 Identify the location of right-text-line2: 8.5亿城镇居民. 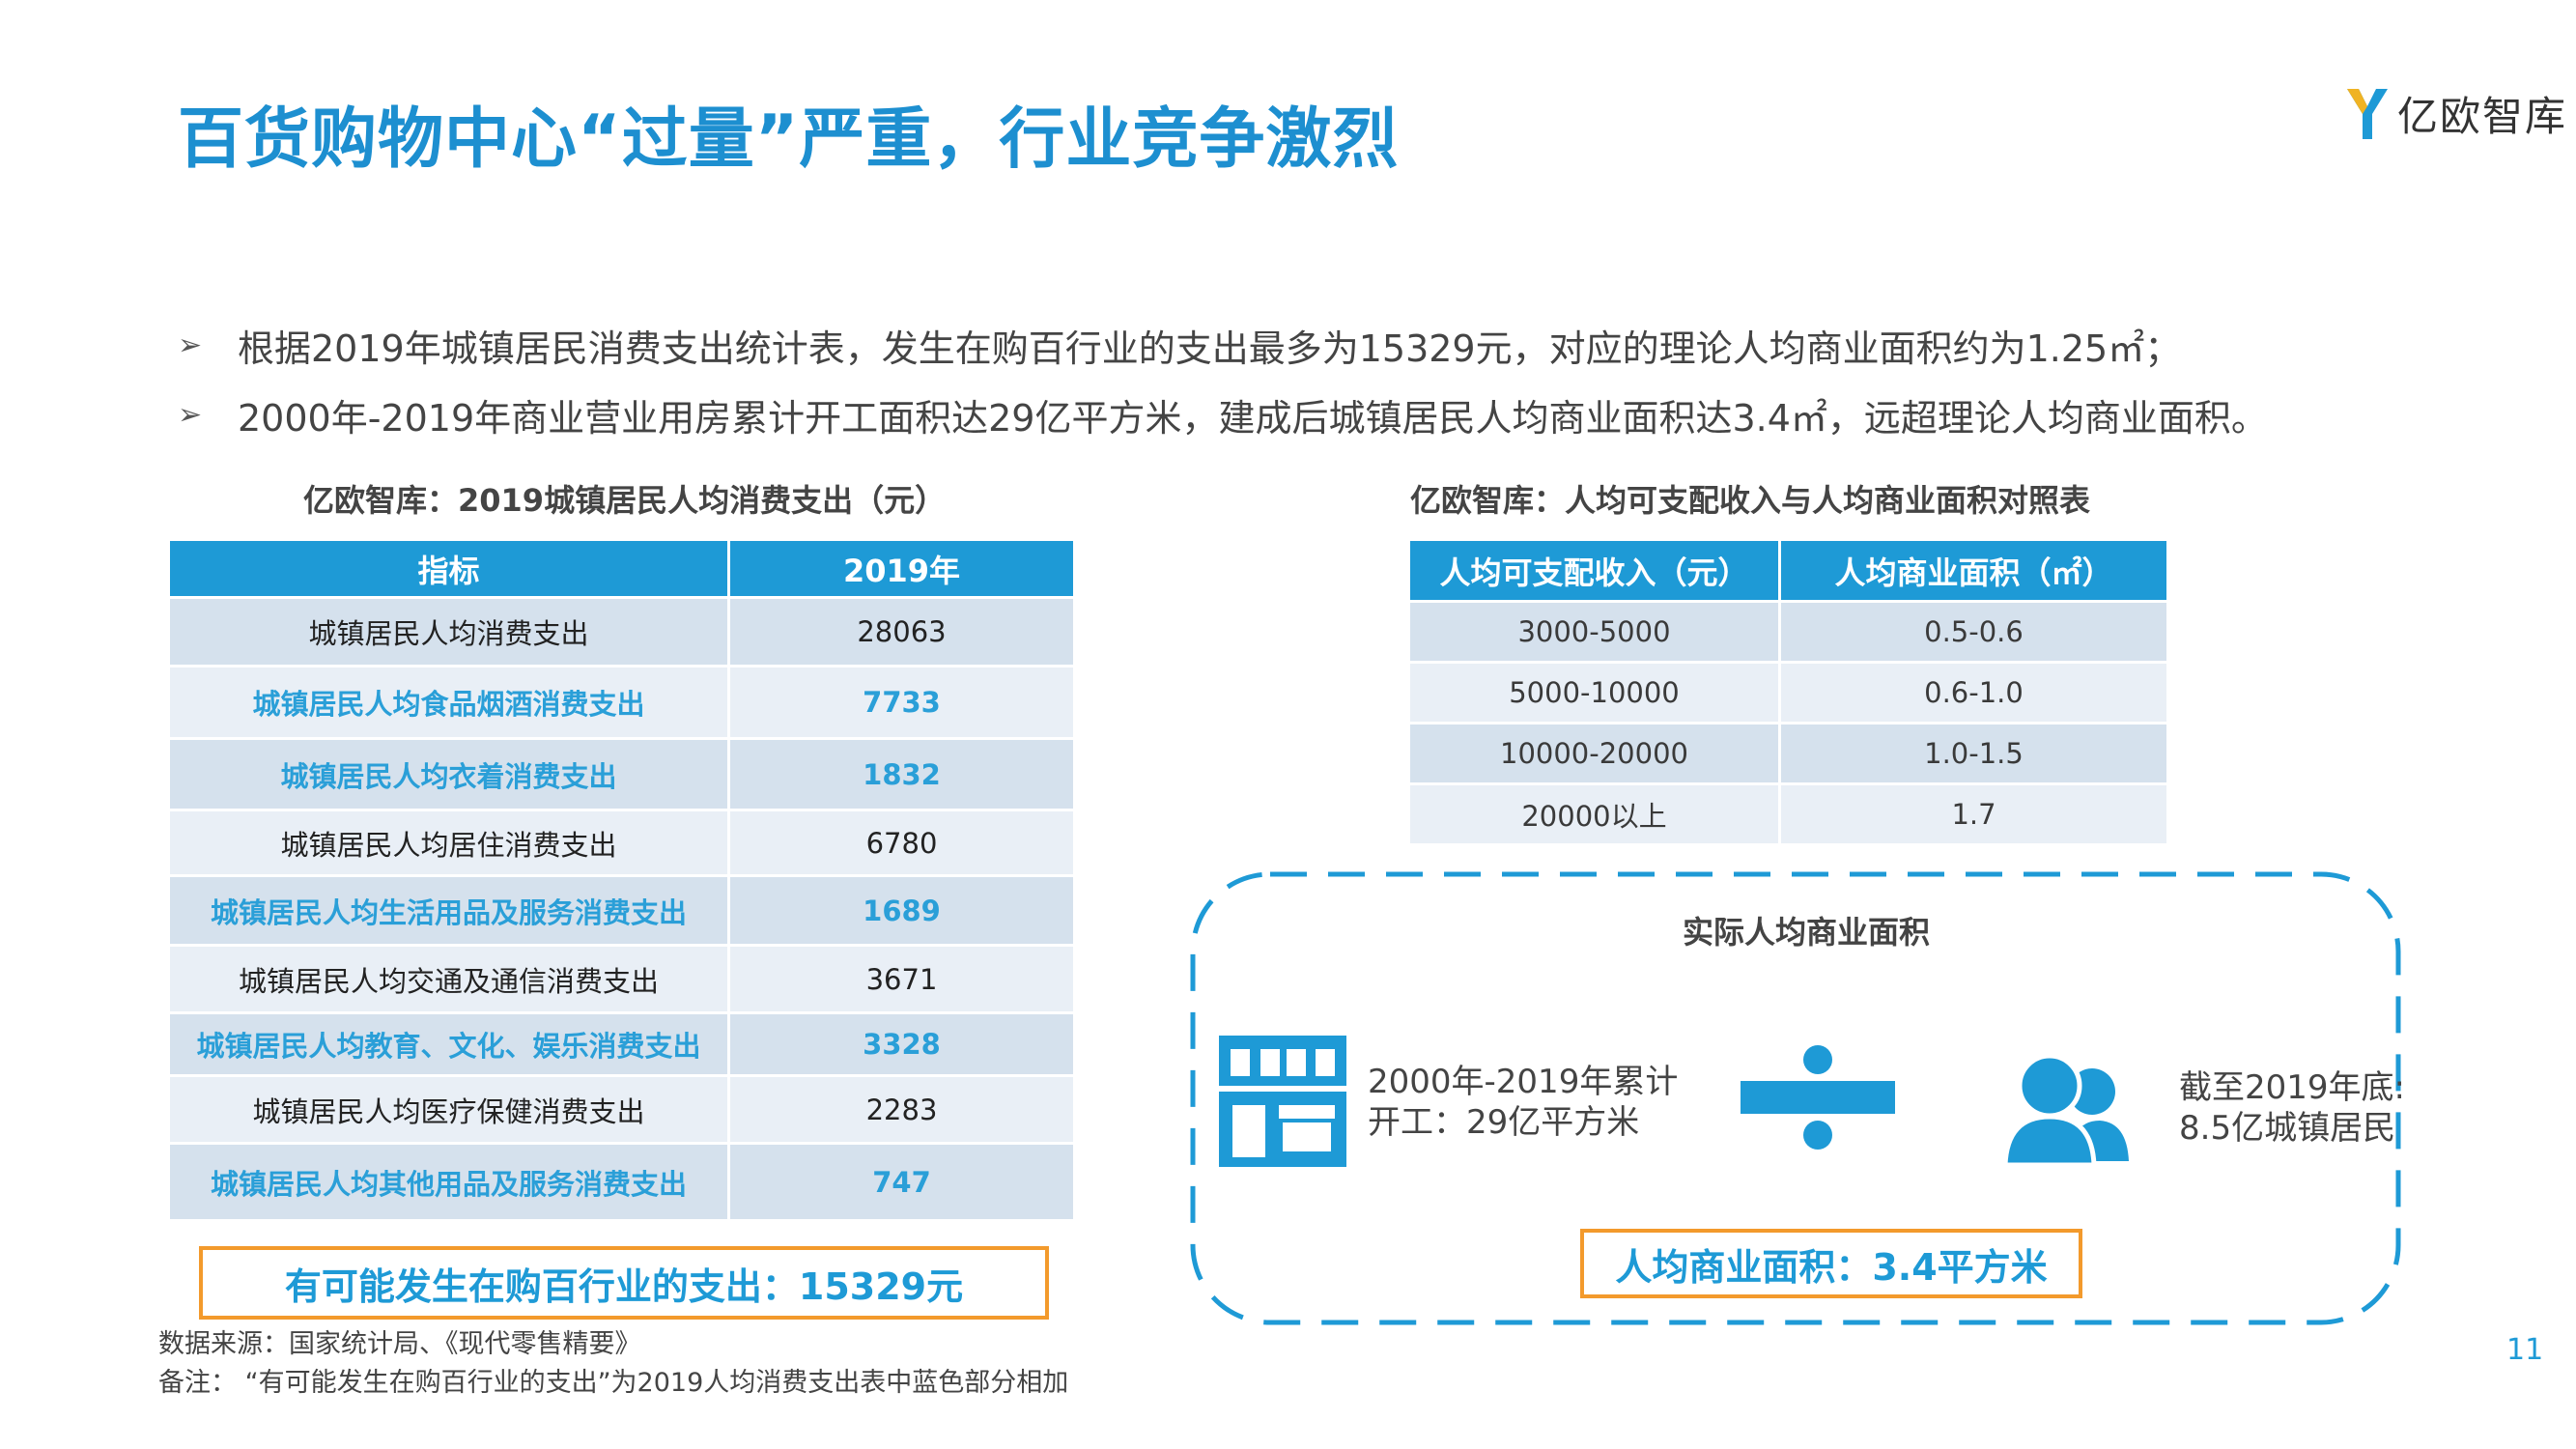
(2287, 1128).